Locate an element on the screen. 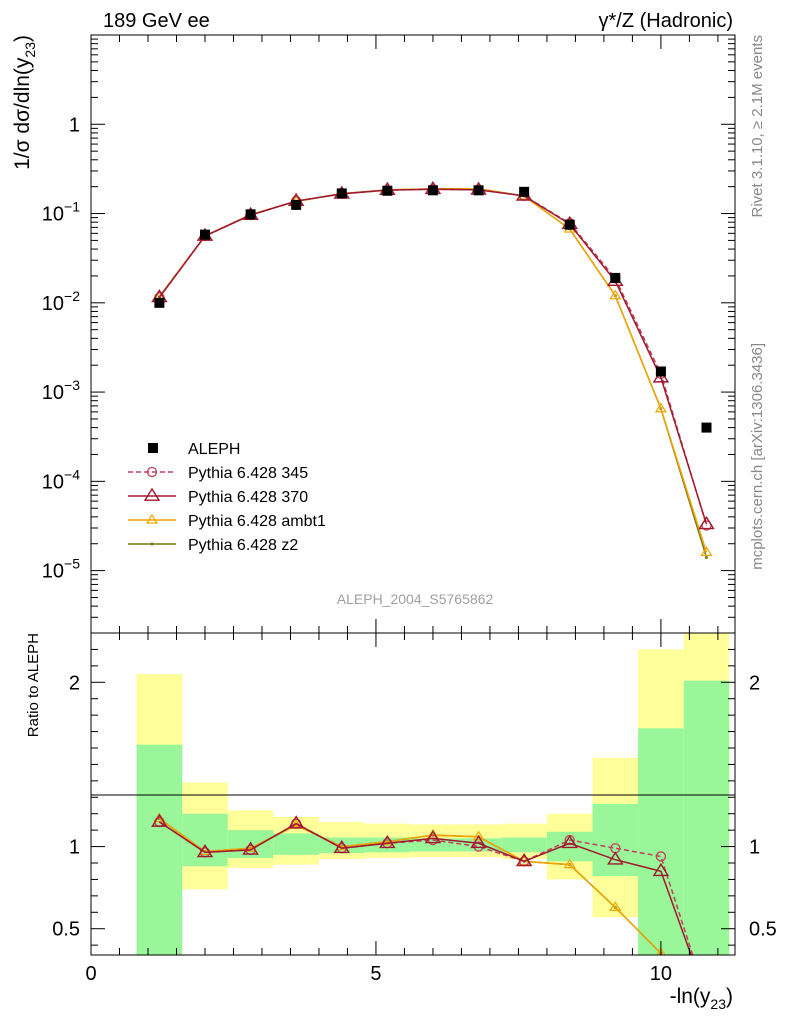 This screenshot has width=786, height=1024. x-tick-label: 0 is located at coordinates (90, 974).